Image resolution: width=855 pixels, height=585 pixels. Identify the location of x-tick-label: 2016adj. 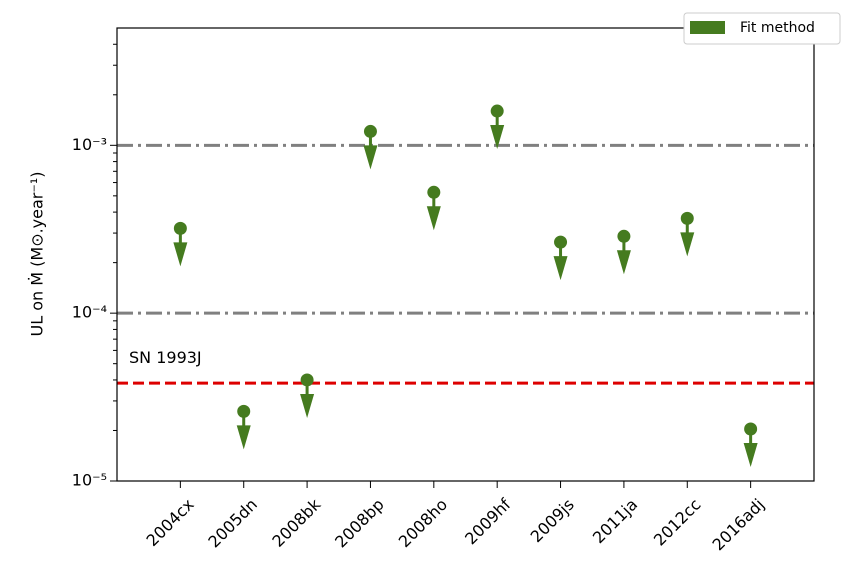
(737, 524).